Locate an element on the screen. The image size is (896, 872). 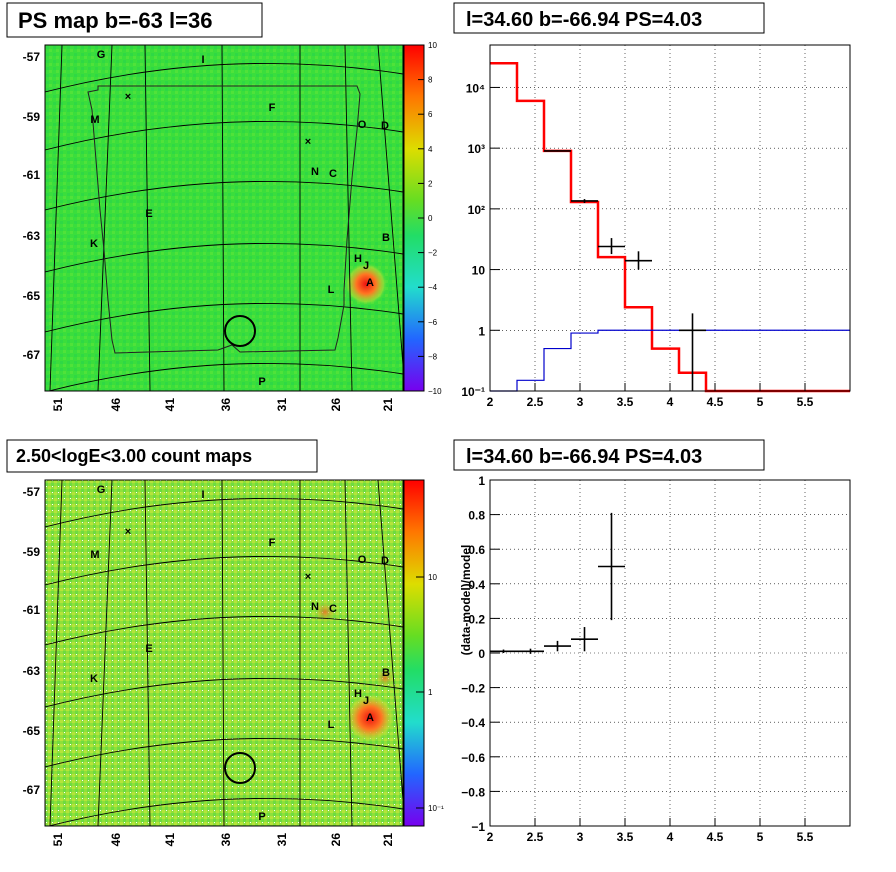
ps-hotspot is located at coordinates (366, 284).